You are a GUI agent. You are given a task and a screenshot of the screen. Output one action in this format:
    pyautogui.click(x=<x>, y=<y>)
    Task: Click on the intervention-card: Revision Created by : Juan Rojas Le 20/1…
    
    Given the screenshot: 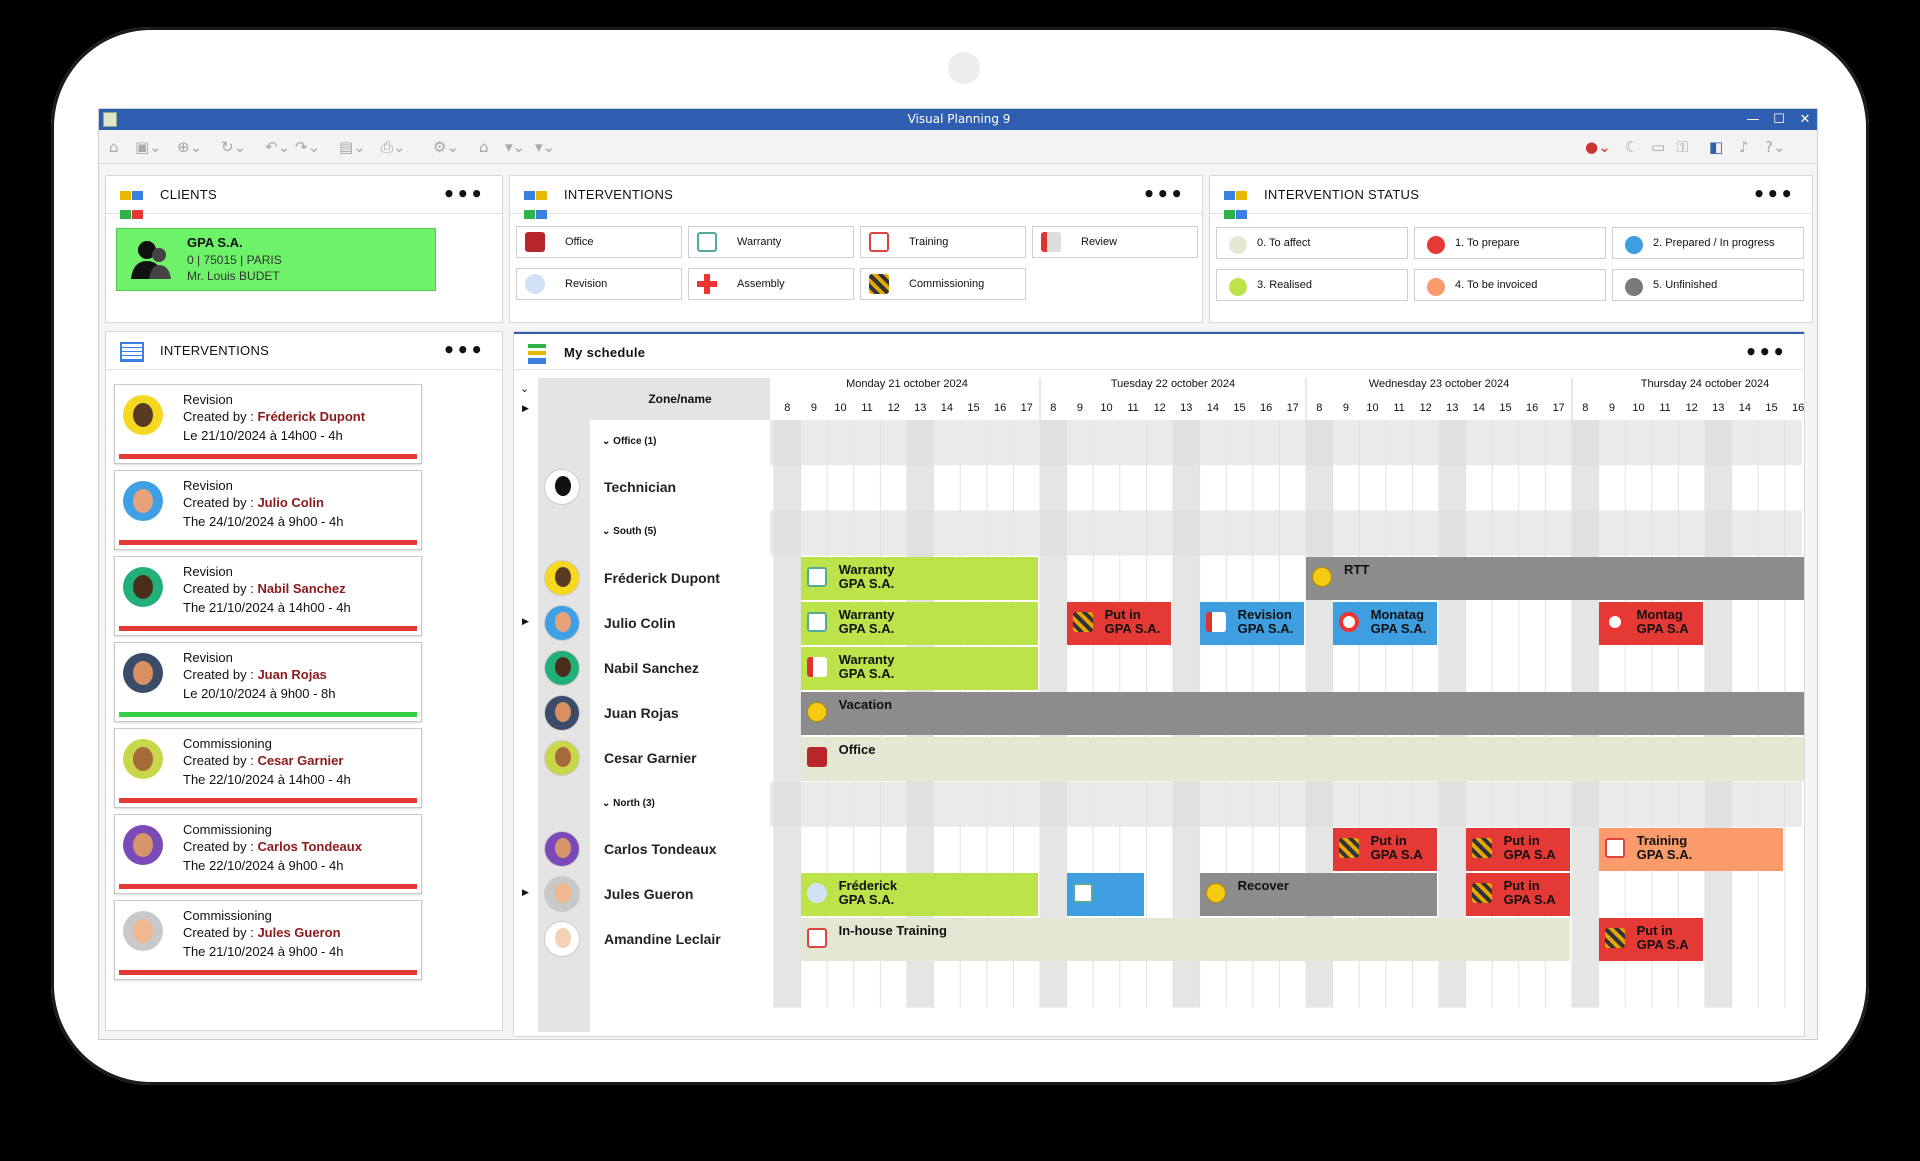 What is the action you would take?
    pyautogui.click(x=268, y=682)
    